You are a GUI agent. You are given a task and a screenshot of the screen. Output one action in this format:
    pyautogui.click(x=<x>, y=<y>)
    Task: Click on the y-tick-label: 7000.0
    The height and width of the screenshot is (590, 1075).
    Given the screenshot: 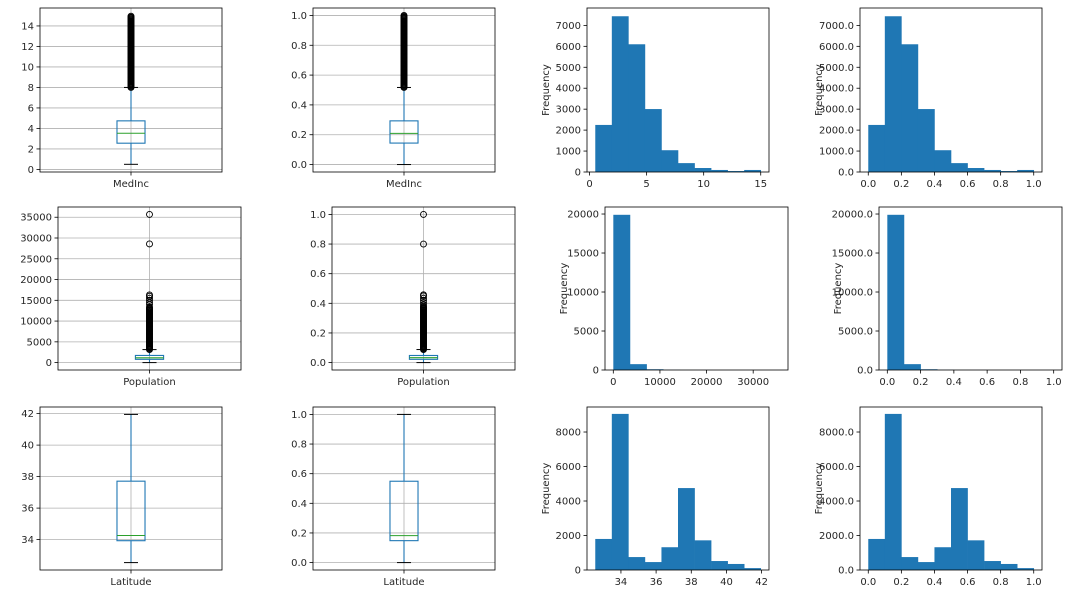 What is the action you would take?
    pyautogui.click(x=836, y=26)
    